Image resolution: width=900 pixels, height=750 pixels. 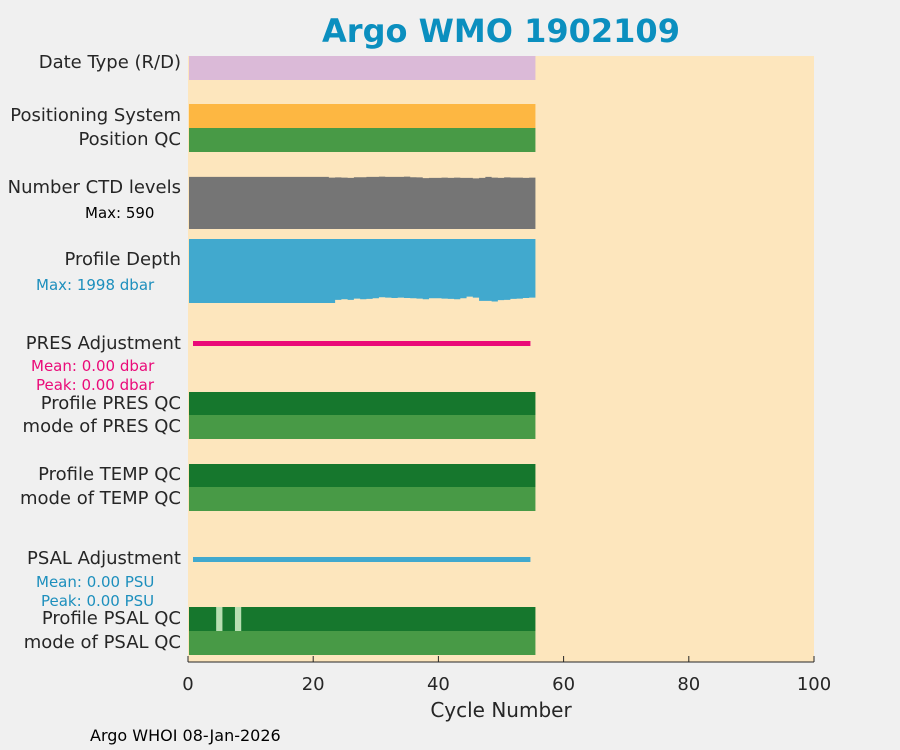 What do you see at coordinates (188, 684) in the screenshot?
I see `x-tick-label-0: 0` at bounding box center [188, 684].